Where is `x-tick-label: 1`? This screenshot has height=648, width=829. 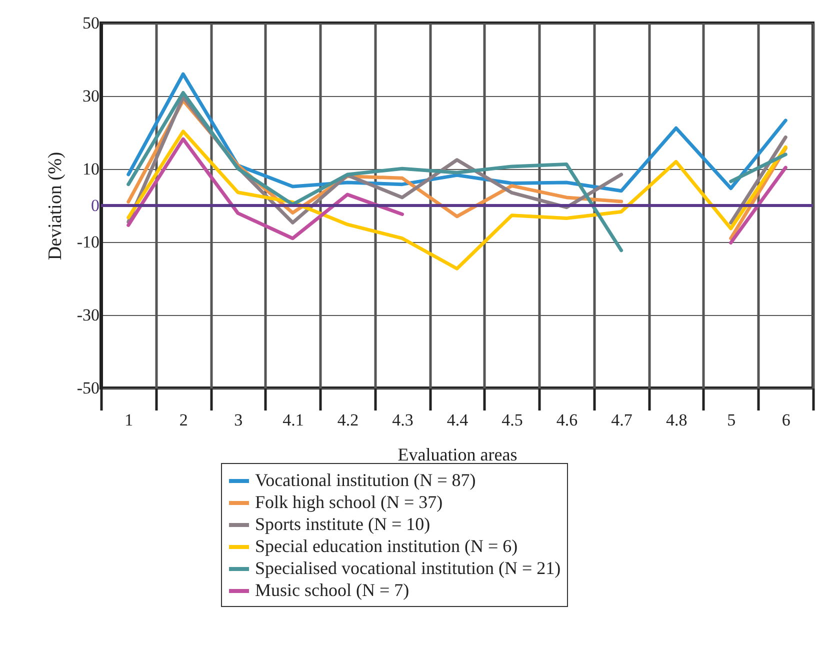
x-tick-label: 1 is located at coordinates (129, 420).